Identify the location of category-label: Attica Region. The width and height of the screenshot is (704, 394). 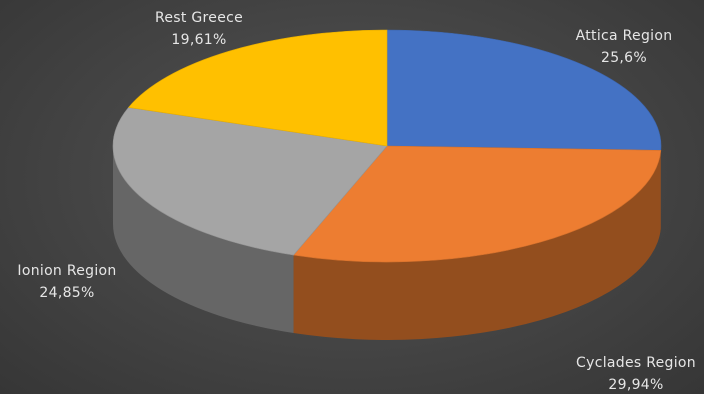
(624, 36).